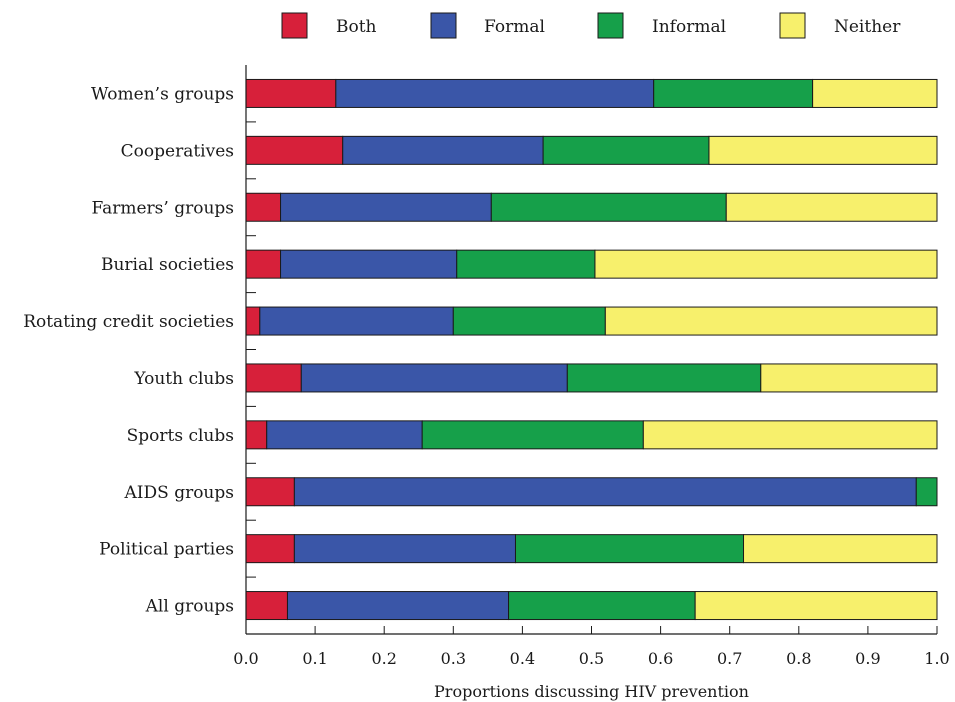 This screenshot has width=955, height=702. Describe the element at coordinates (660, 658) in the screenshot. I see `x-tick-label: 0.6` at that location.